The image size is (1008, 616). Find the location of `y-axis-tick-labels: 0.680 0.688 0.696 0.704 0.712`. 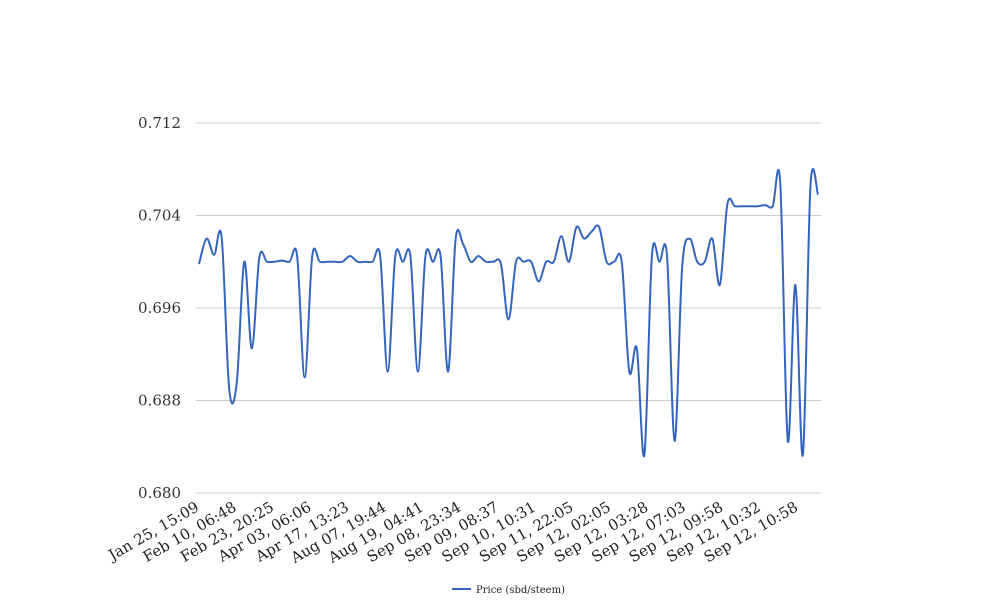

y-axis-tick-labels: 0.680 0.688 0.696 0.704 0.712 is located at coordinates (159, 308).